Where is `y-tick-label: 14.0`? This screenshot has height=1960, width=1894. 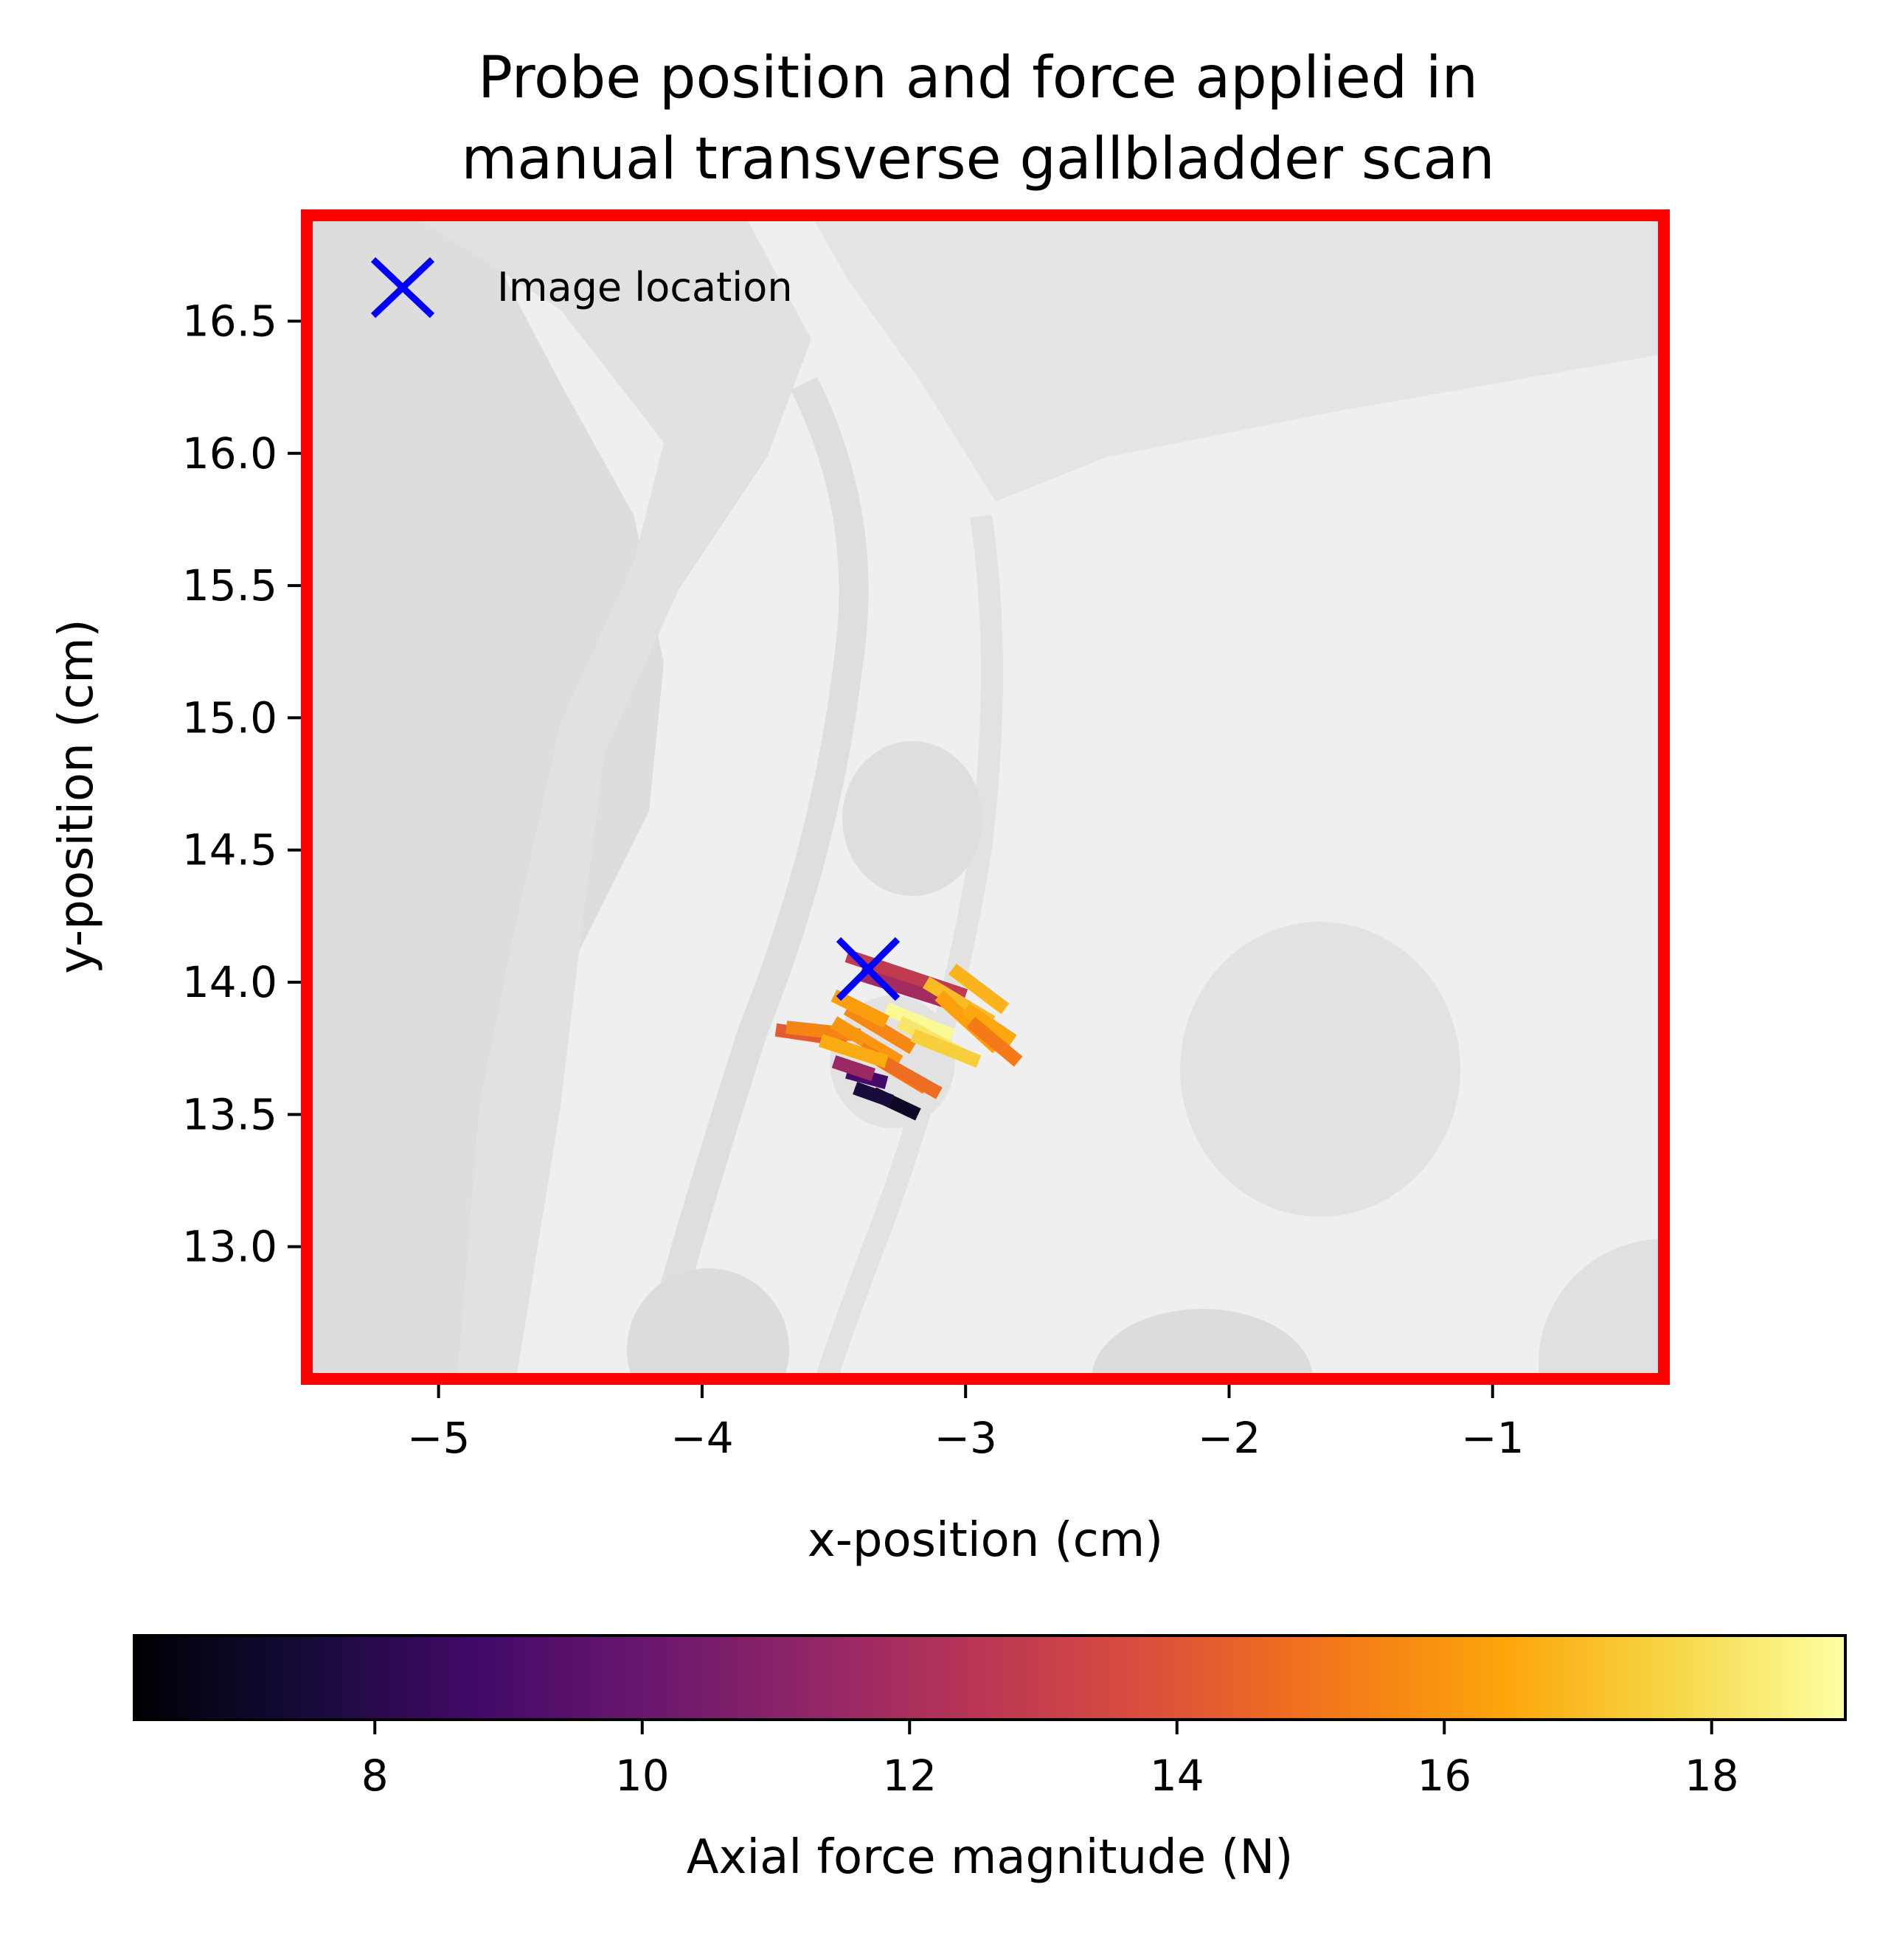 y-tick-label: 14.0 is located at coordinates (229, 982).